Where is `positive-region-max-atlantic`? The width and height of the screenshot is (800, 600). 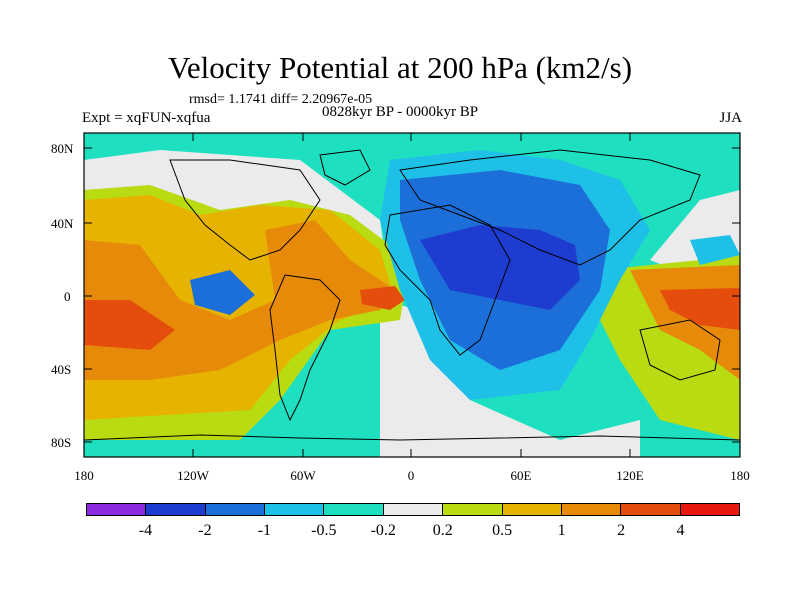
positive-region-max-atlantic is located at coordinates (382, 298).